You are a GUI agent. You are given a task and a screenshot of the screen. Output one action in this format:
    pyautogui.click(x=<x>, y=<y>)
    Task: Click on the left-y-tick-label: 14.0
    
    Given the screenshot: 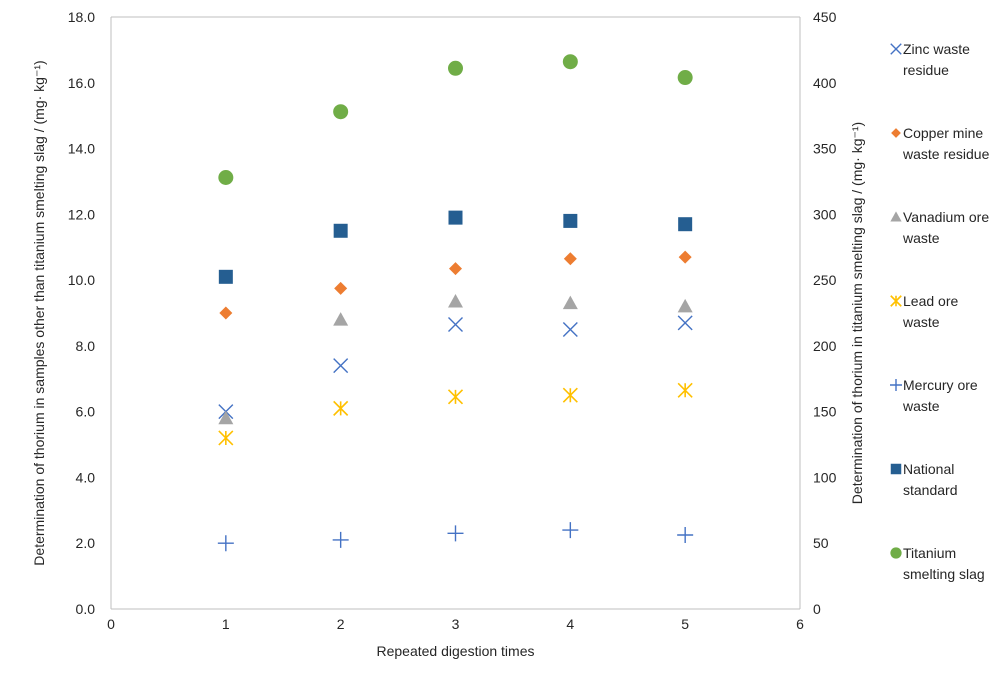 What is the action you would take?
    pyautogui.click(x=81, y=149)
    